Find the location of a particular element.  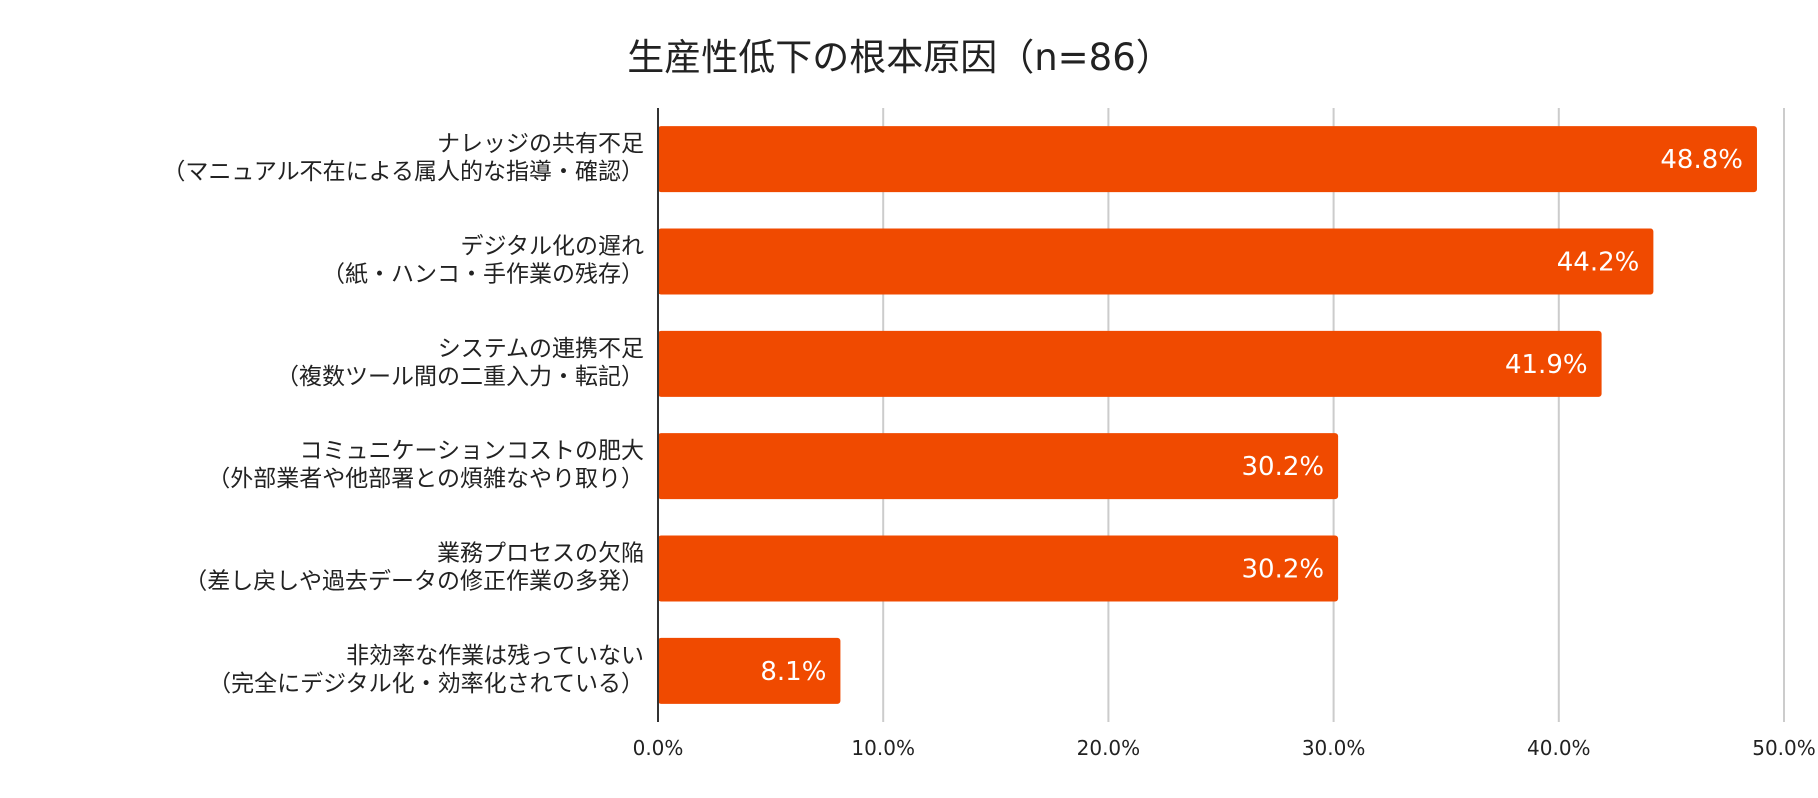

category-label: コミュニケーションコストの肥大 is located at coordinates (471, 451).